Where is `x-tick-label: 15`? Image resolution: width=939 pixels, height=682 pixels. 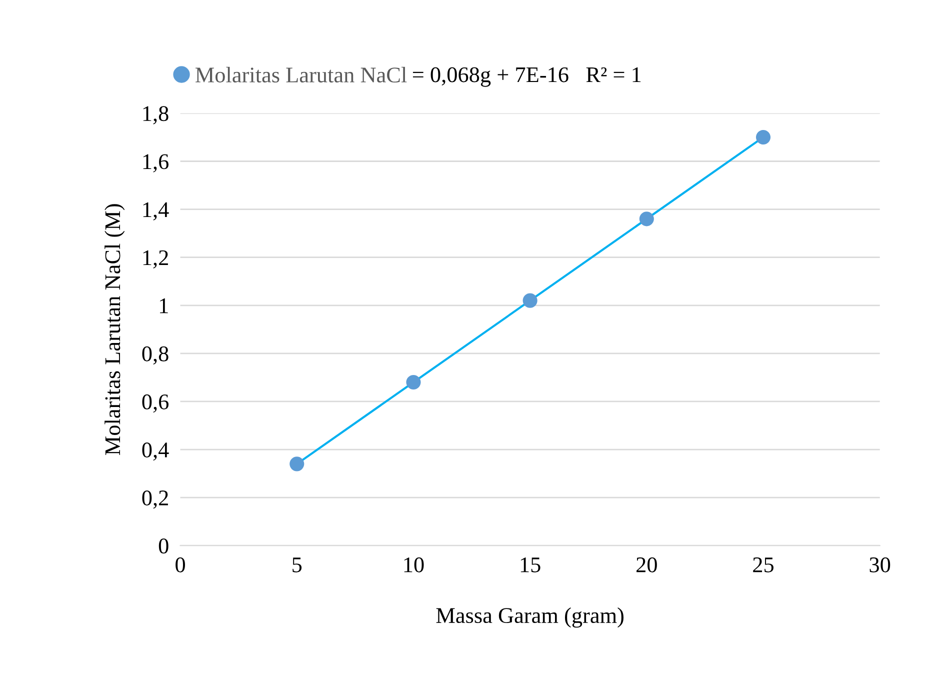
x-tick-label: 15 is located at coordinates (530, 564).